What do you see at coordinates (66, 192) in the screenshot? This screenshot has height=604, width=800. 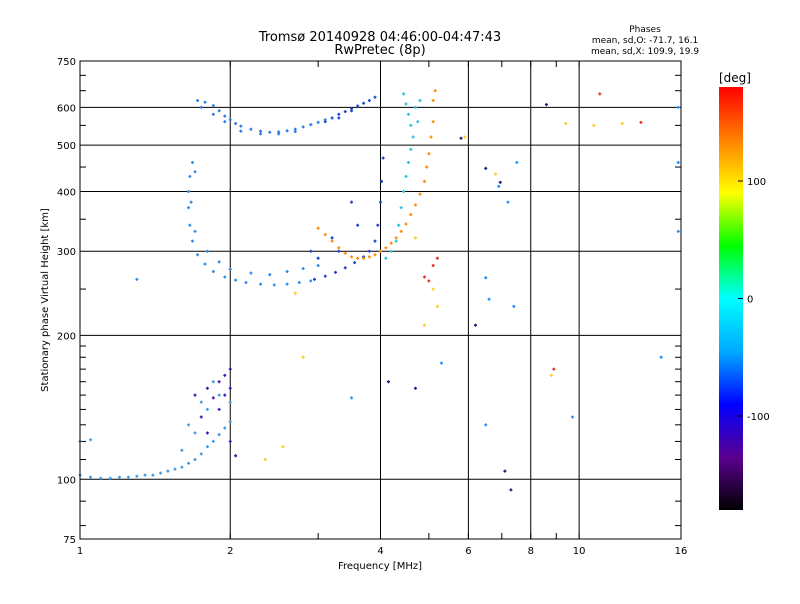 I see `y-tick-label: 400` at bounding box center [66, 192].